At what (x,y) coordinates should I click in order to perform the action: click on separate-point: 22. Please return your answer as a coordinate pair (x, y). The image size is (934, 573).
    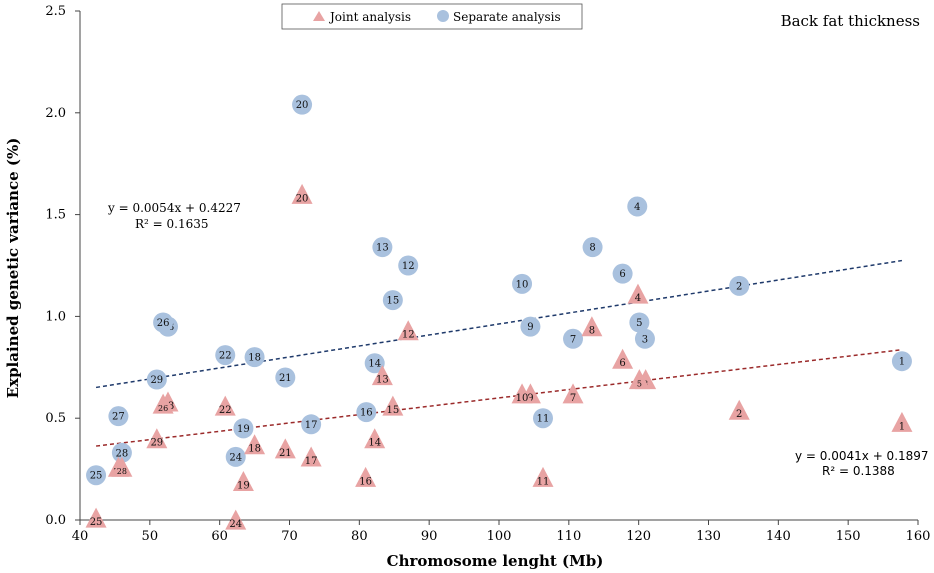
    Looking at the image, I should click on (225, 355).